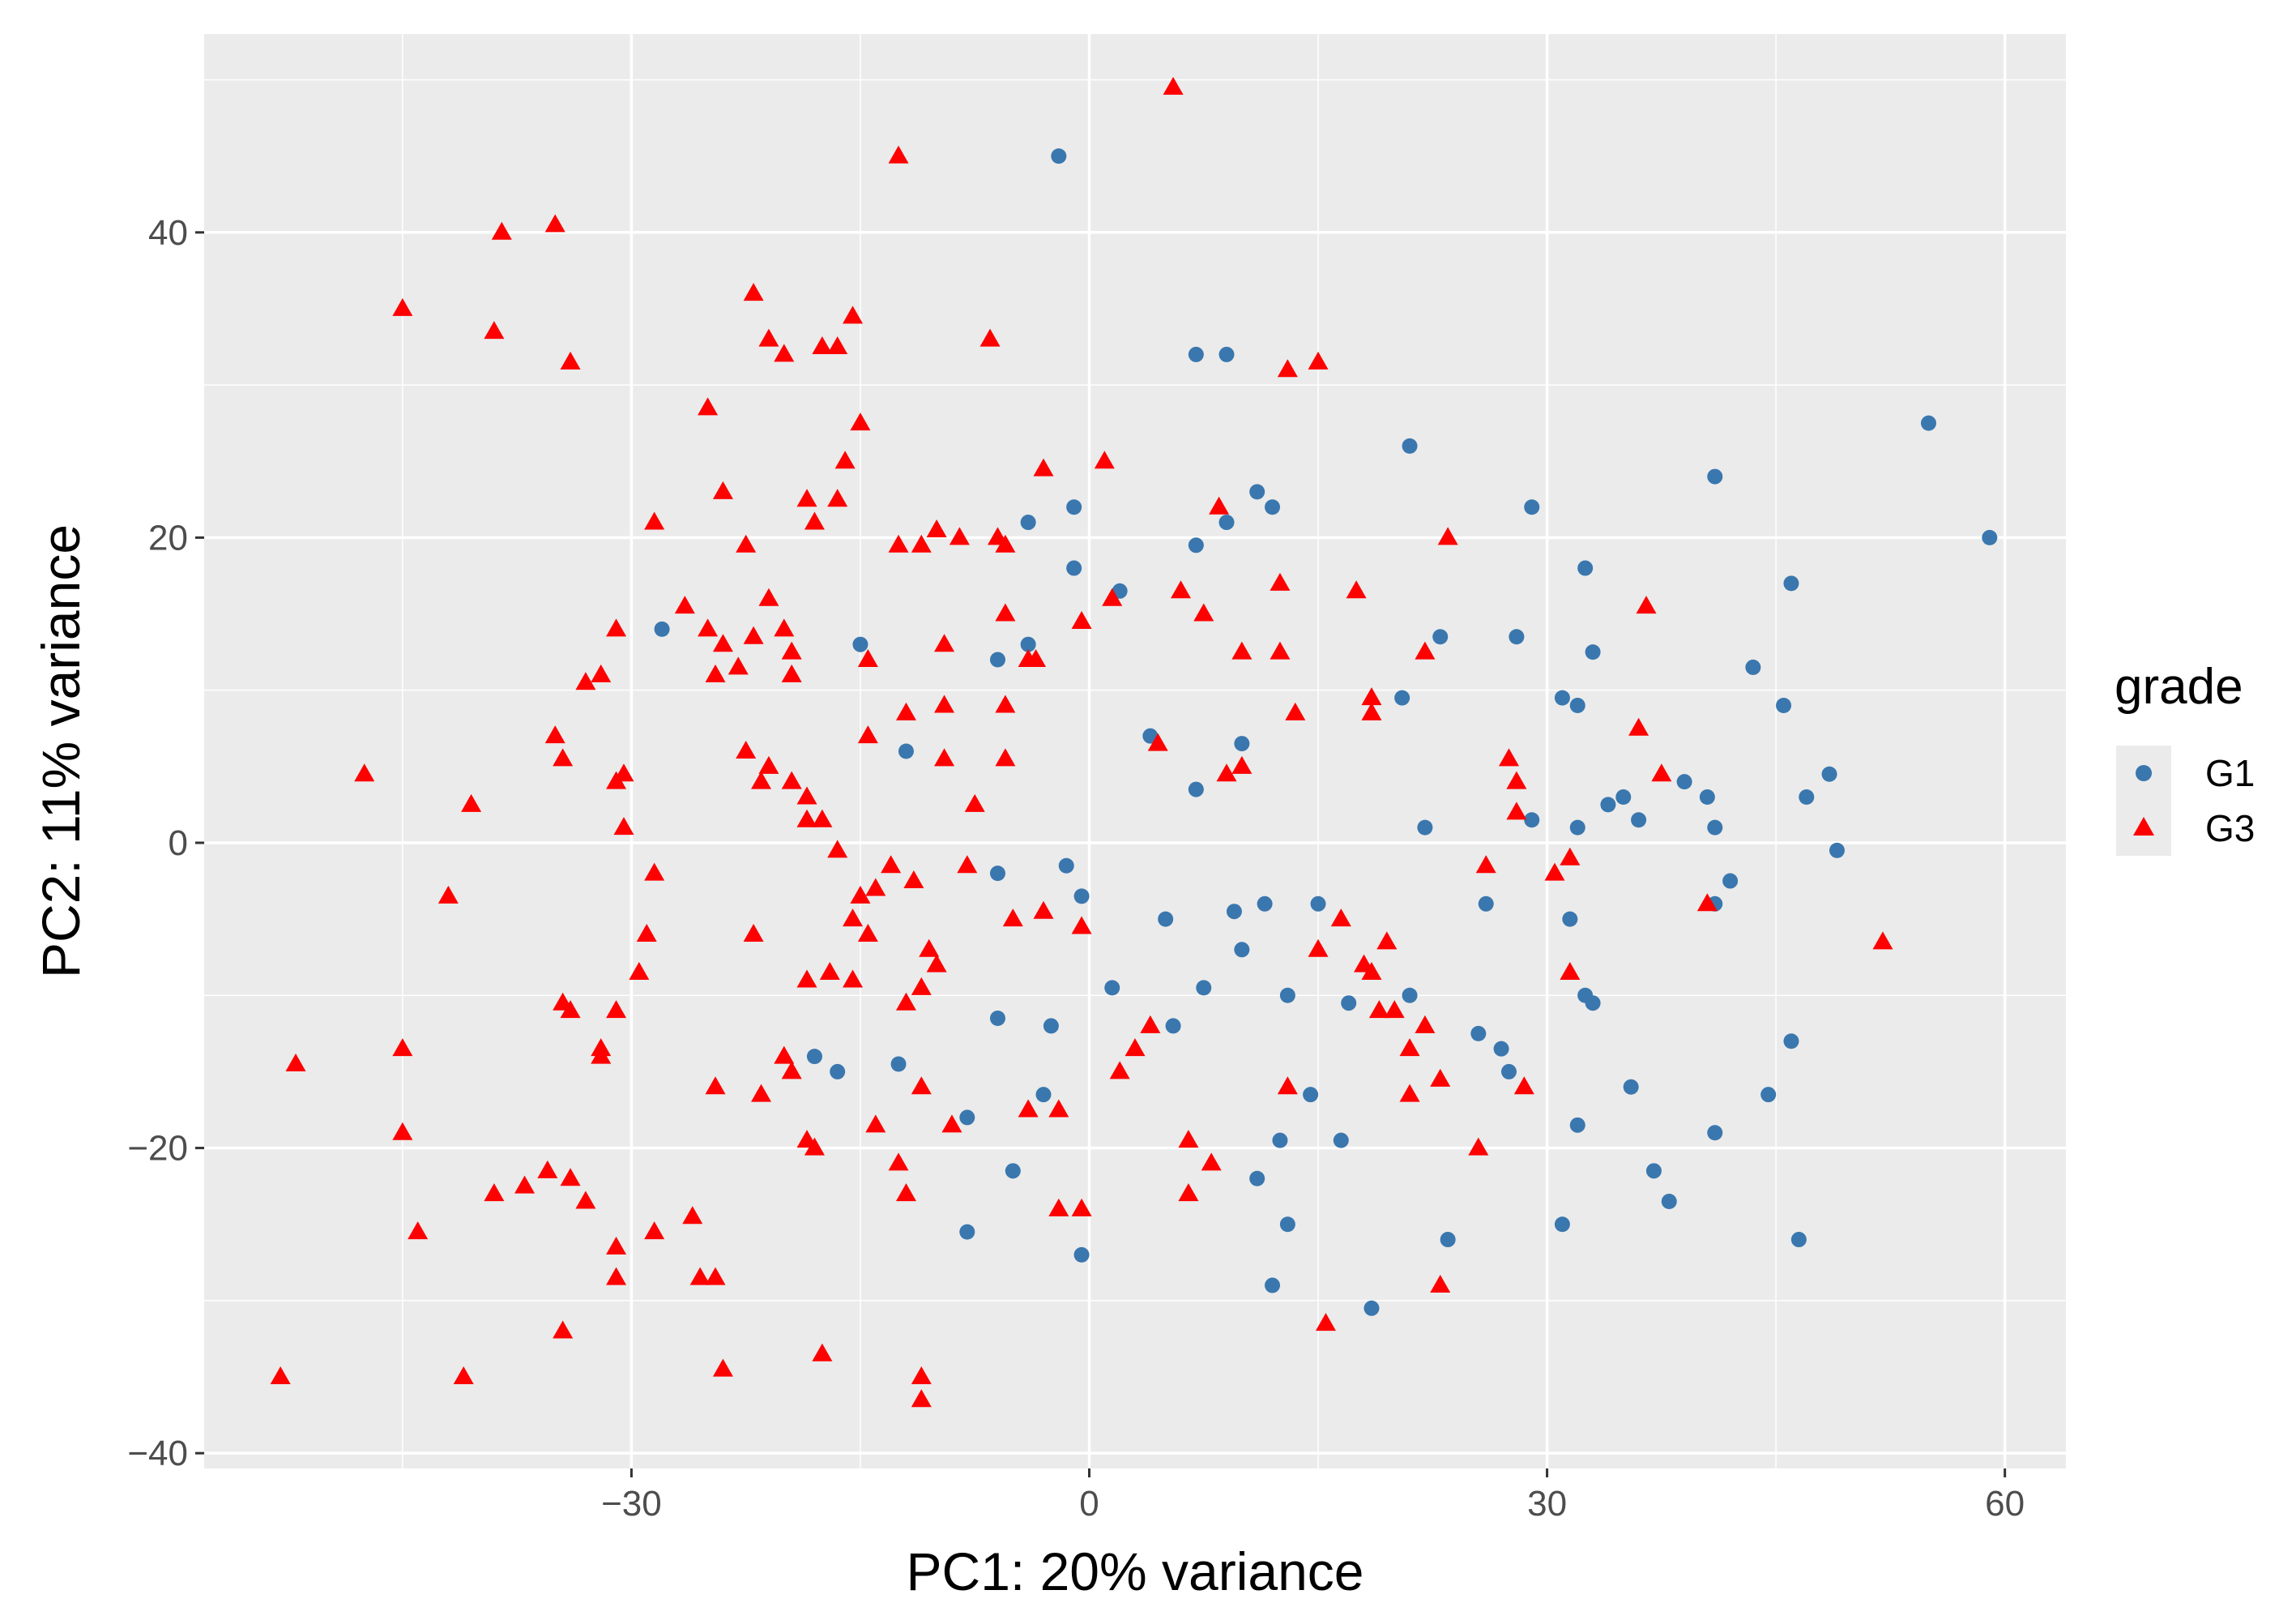 Image resolution: width=2296 pixels, height=1620 pixels. Describe the element at coordinates (166, 843) in the screenshot. I see `y-axis-ticks: −40 −20 0 20 40` at that location.